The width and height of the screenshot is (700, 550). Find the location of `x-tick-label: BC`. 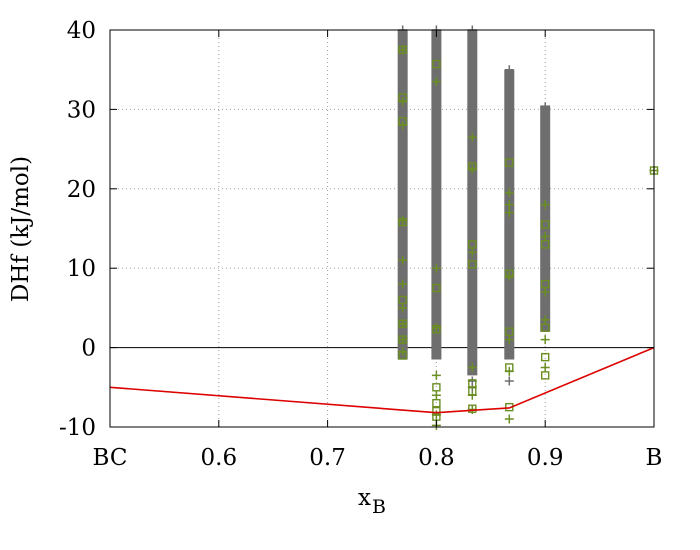

x-tick-label: BC is located at coordinates (110, 458).